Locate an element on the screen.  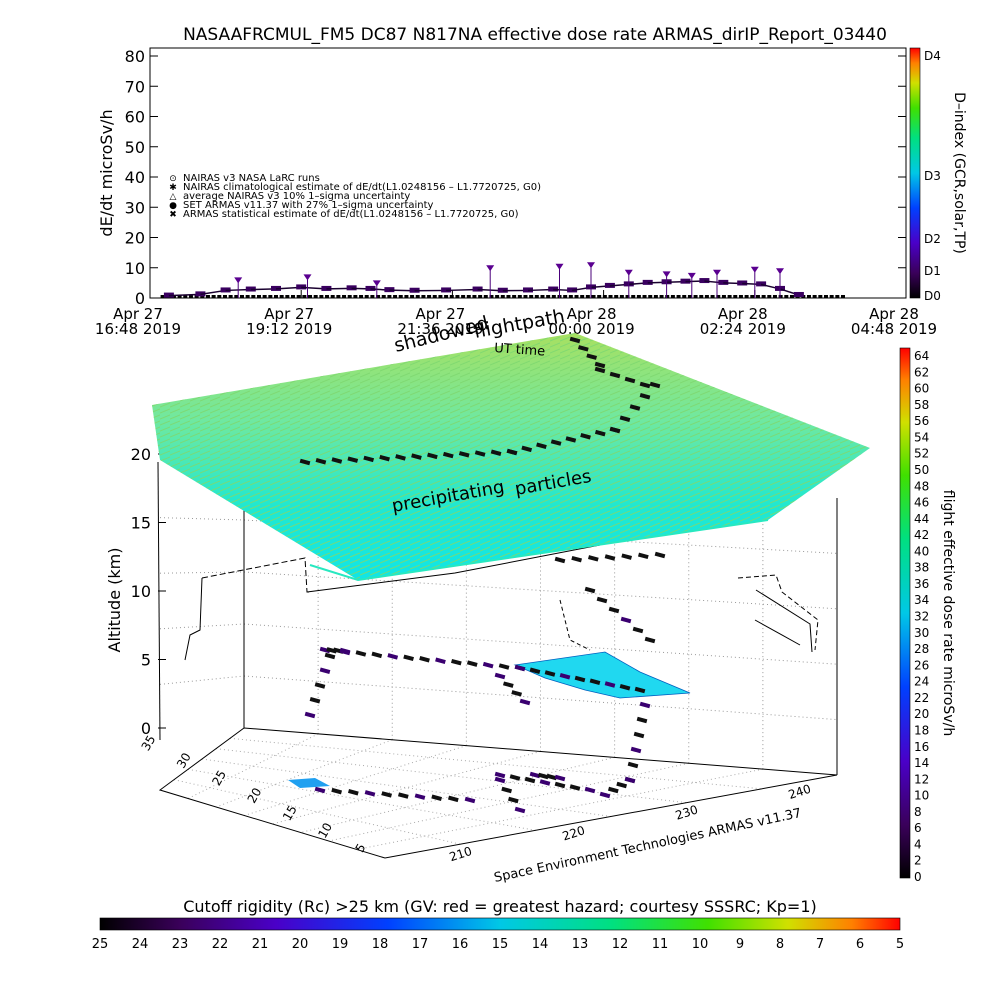
y-tick-label: 50 is located at coordinates (135, 147).